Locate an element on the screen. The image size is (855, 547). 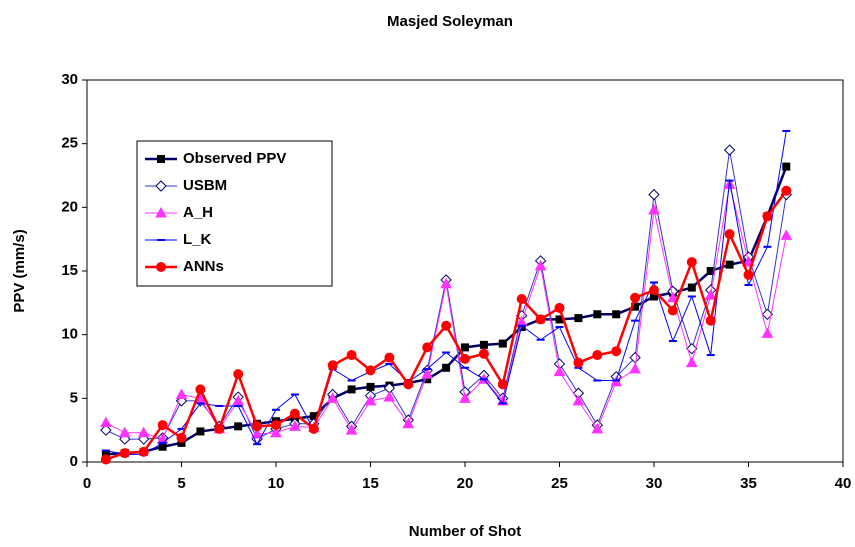
y-tick-label: 10 is located at coordinates (69, 334).